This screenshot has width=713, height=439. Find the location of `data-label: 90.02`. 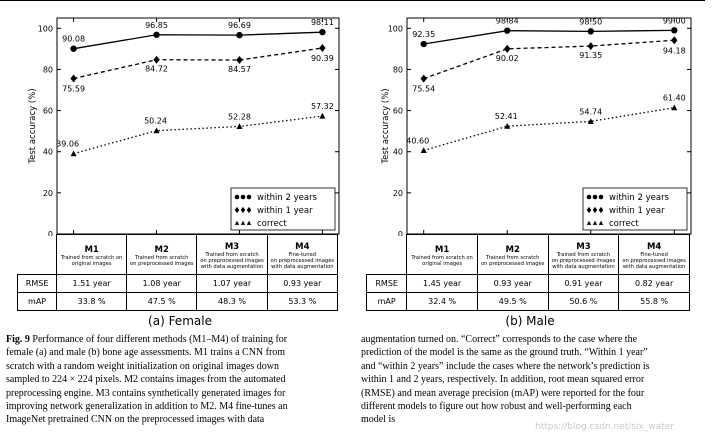

data-label: 90.02 is located at coordinates (507, 58).